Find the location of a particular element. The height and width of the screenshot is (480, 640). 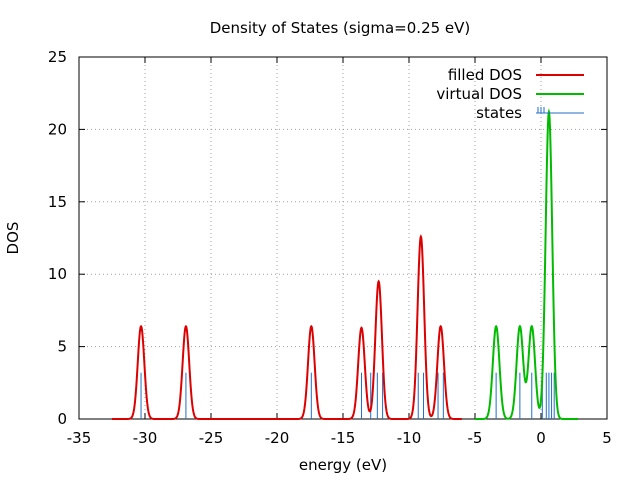

x-tick-label: 5 is located at coordinates (607, 438).